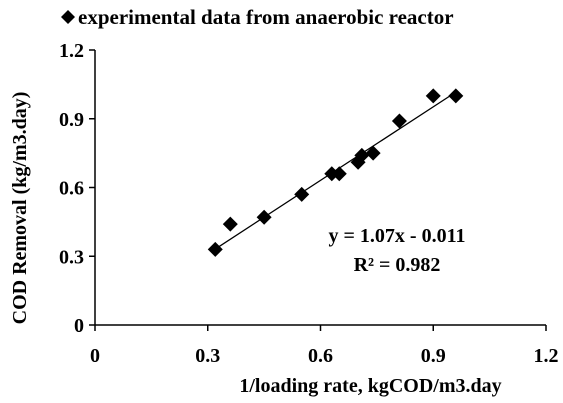 The width and height of the screenshot is (563, 403). What do you see at coordinates (546, 356) in the screenshot?
I see `x-tick-label: 1.2` at bounding box center [546, 356].